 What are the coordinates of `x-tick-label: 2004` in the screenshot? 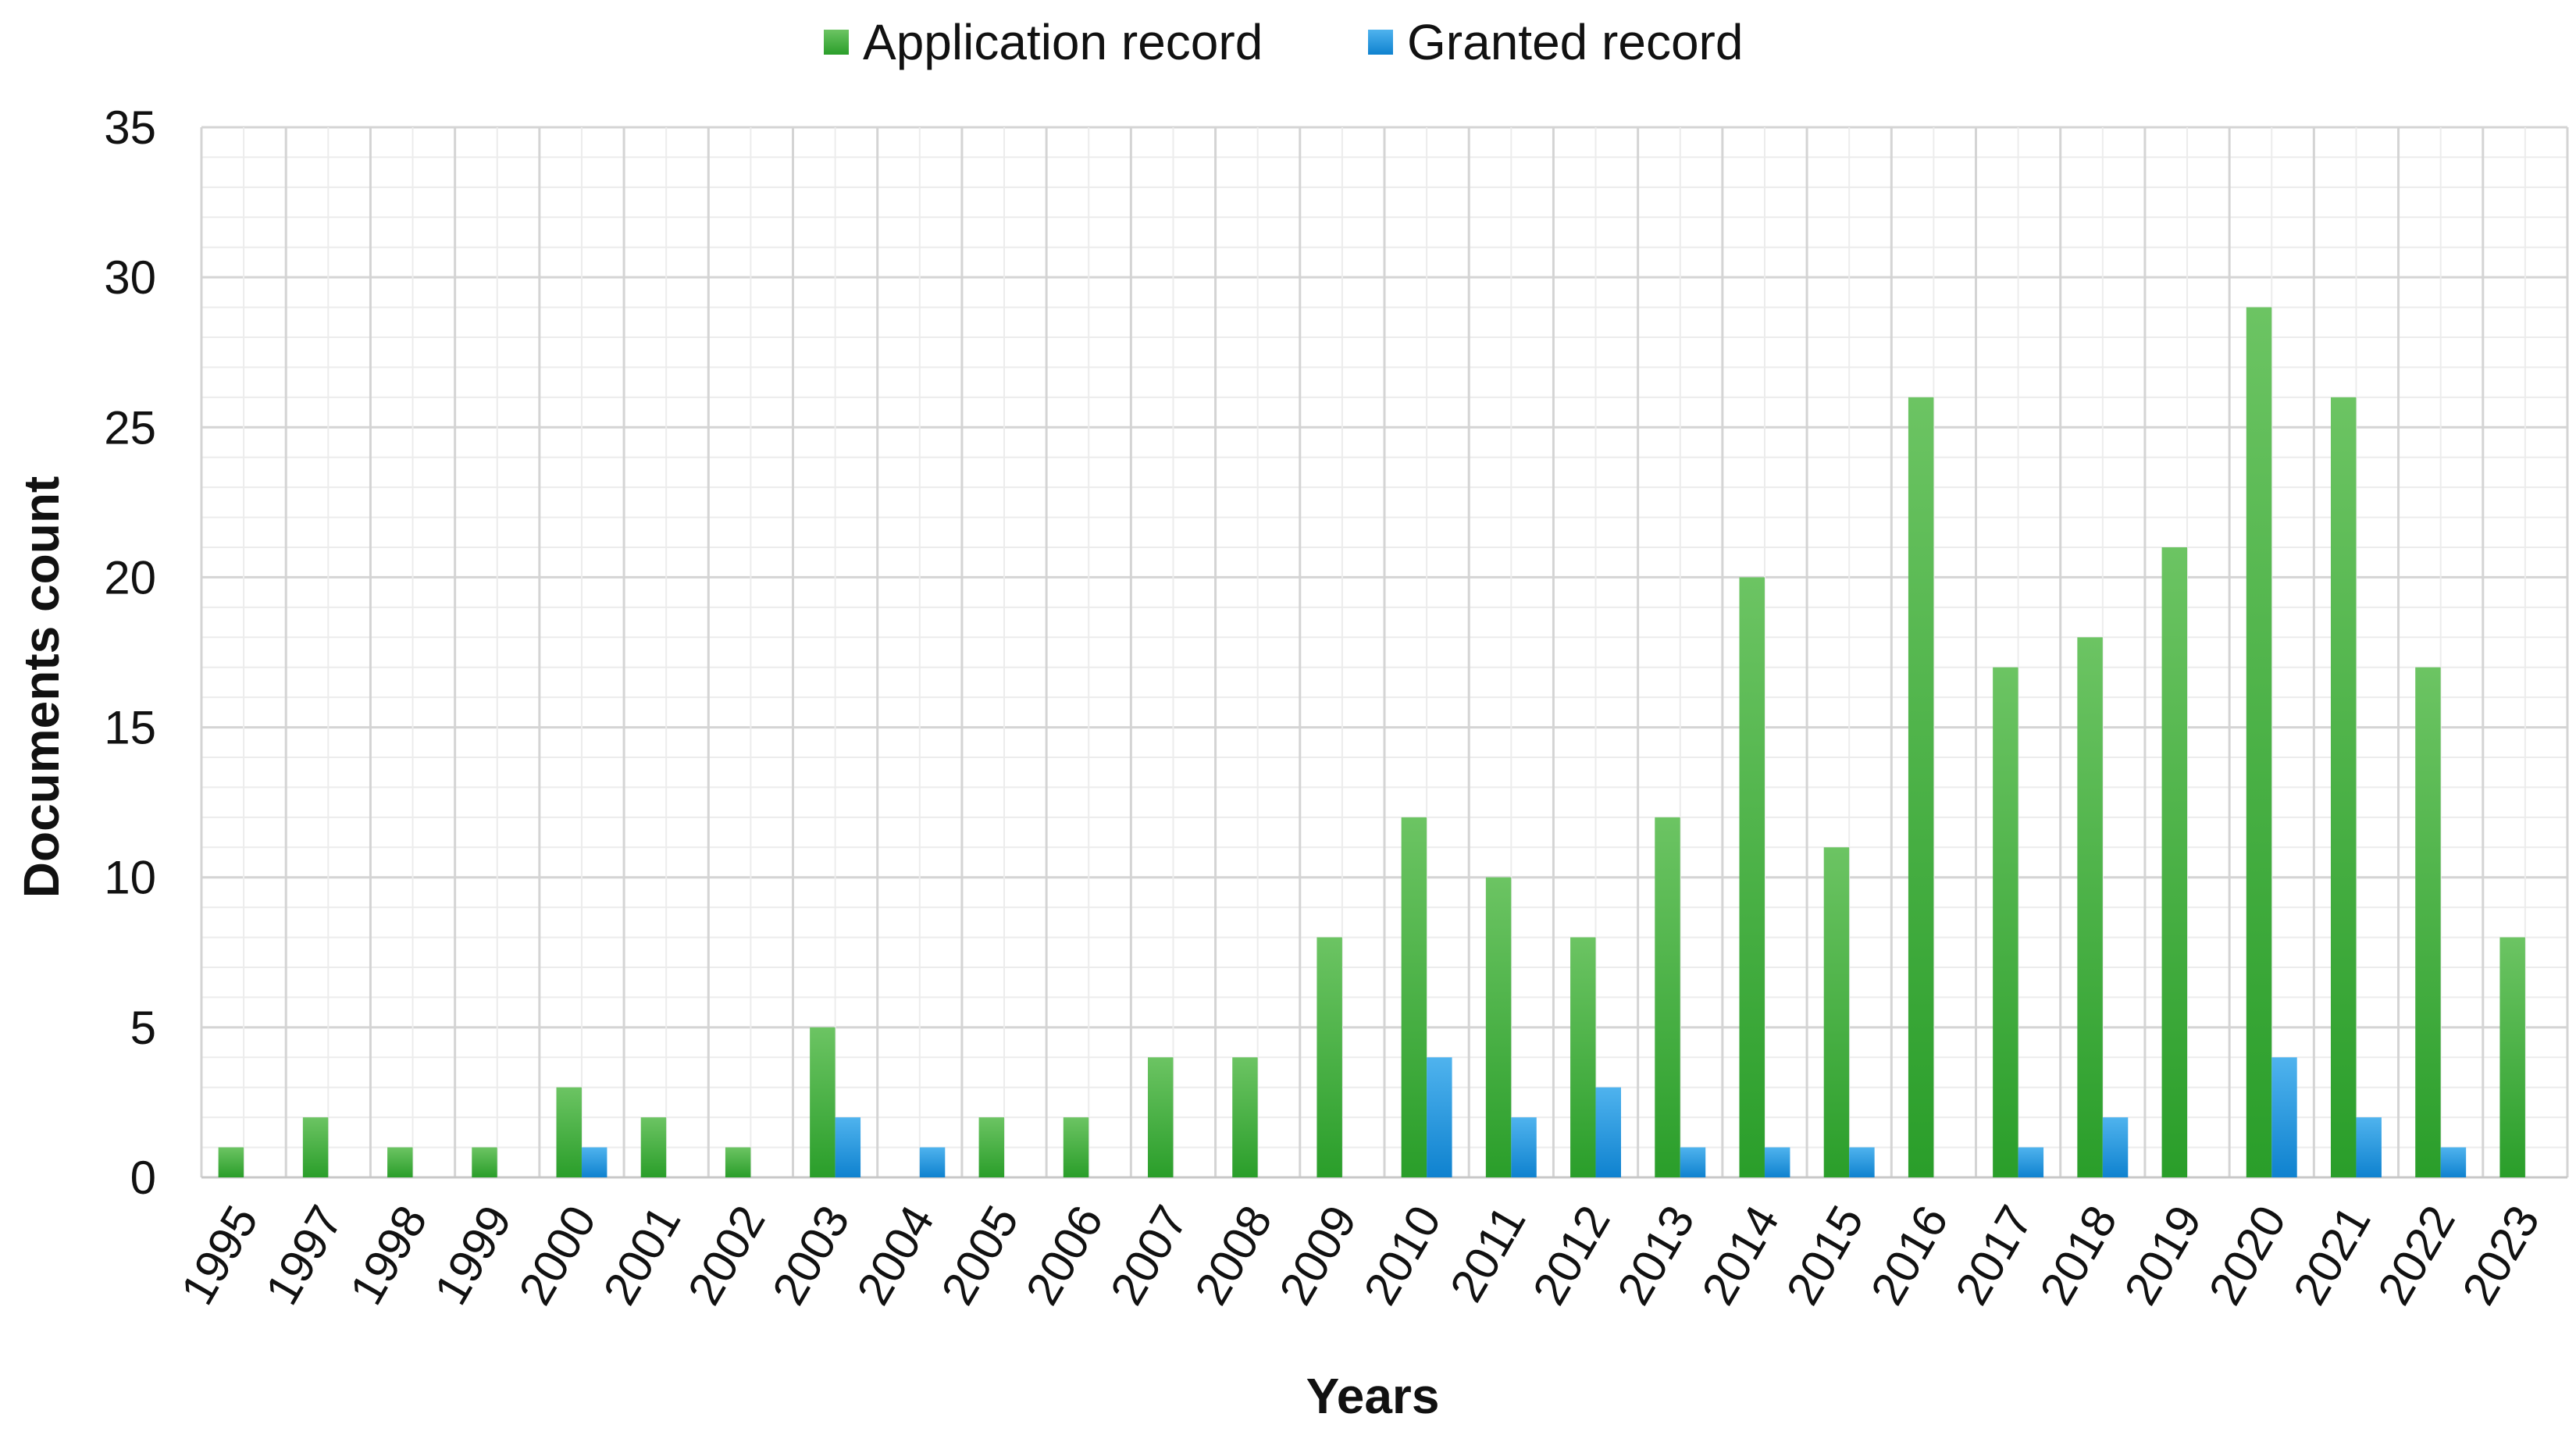 It's located at (895, 1255).